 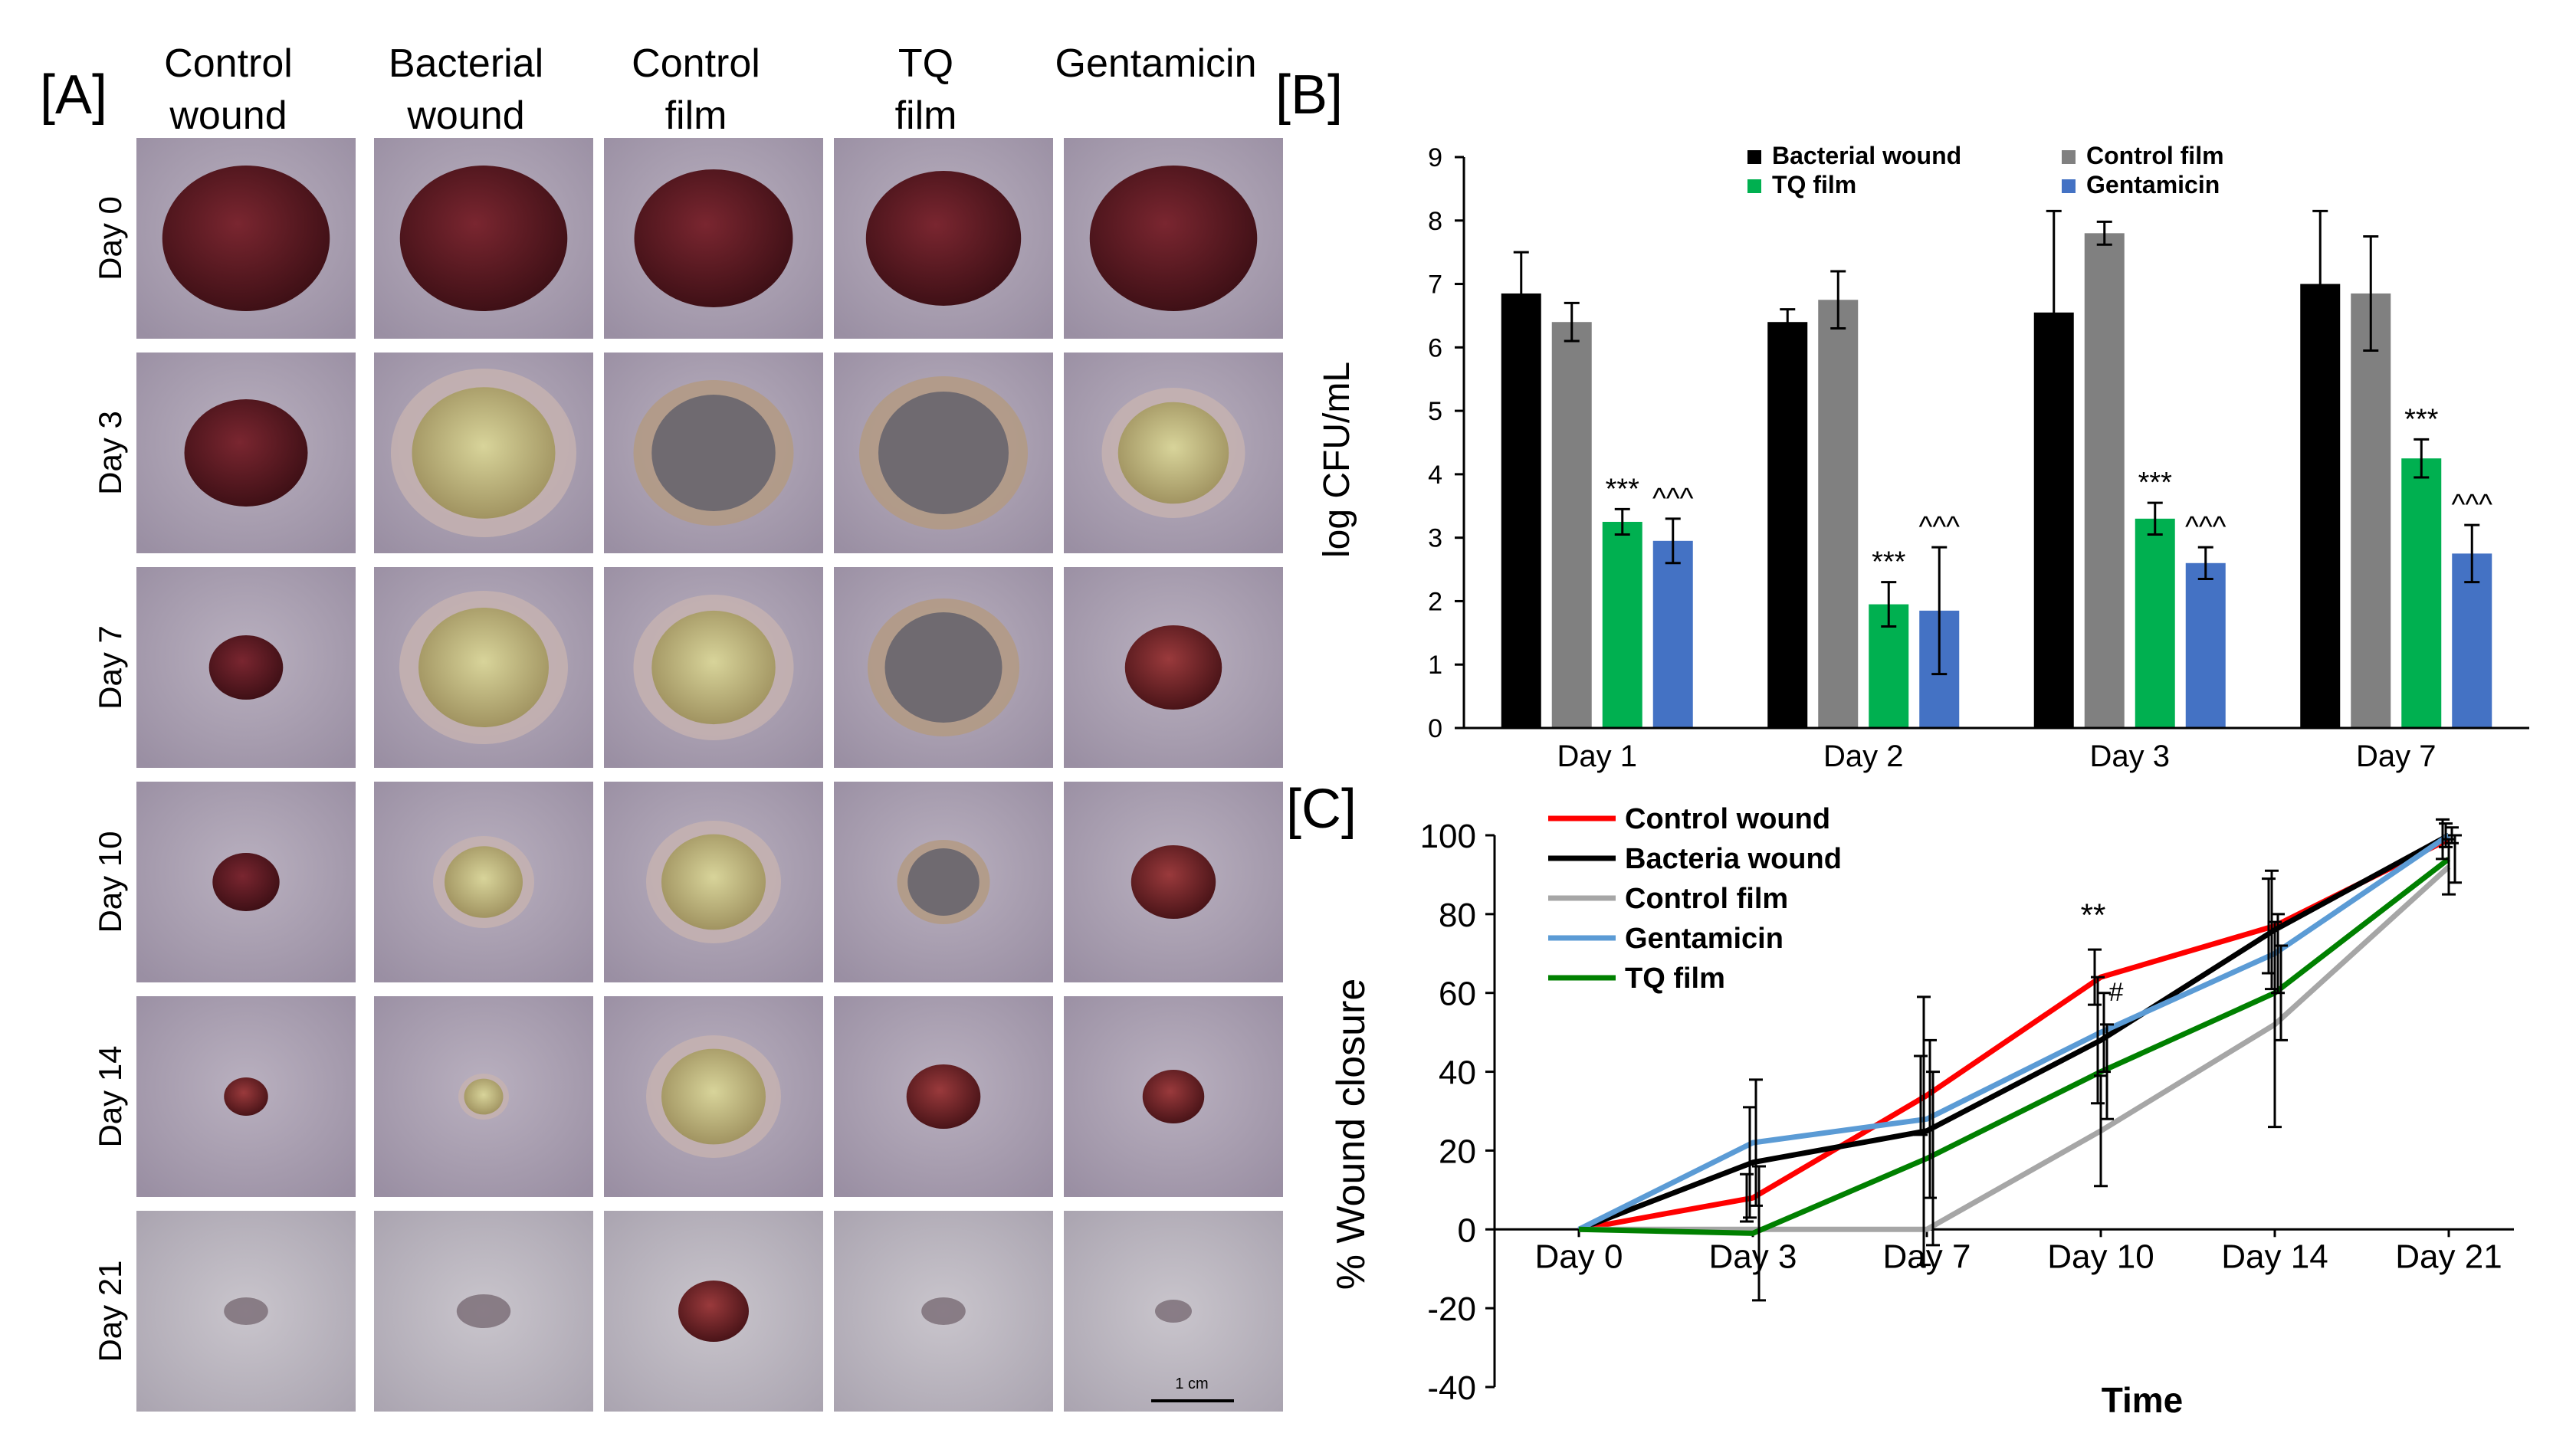 What do you see at coordinates (2143, 1400) in the screenshot?
I see `c-x-axis-label: Time` at bounding box center [2143, 1400].